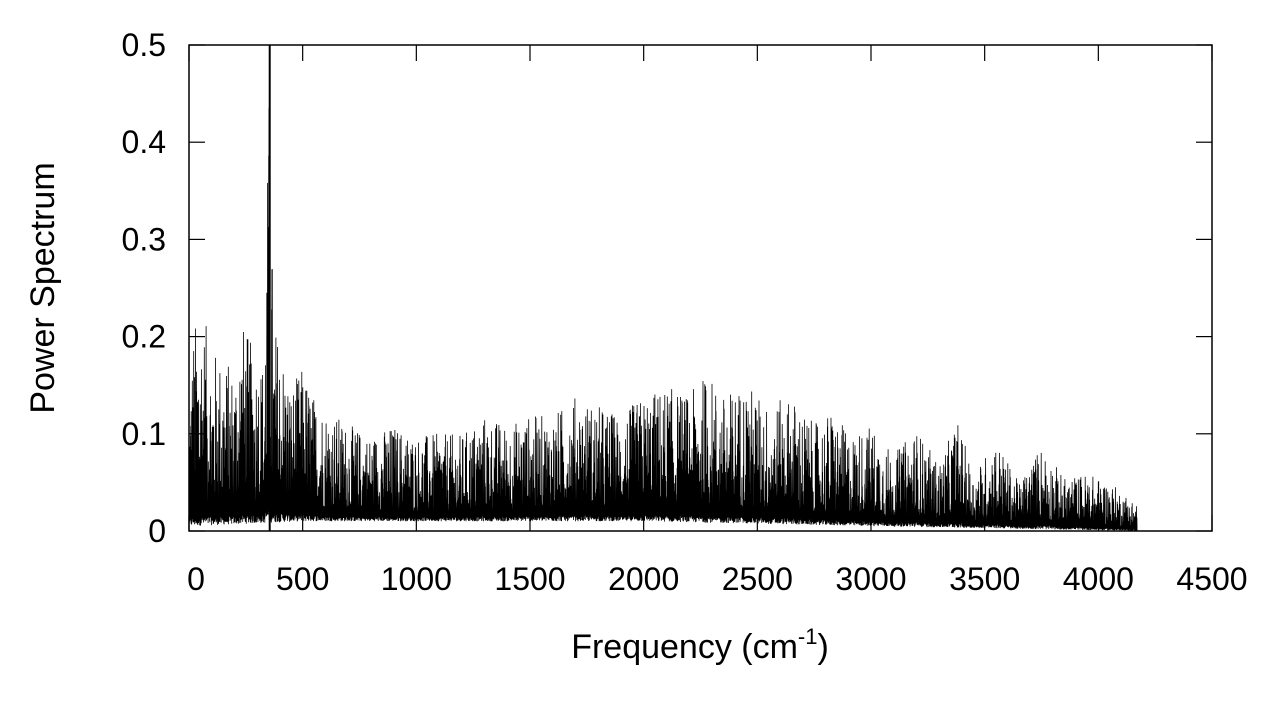 The width and height of the screenshot is (1280, 720). Describe the element at coordinates (684, 647) in the screenshot. I see `x-axis-title-main: Frequency (cm` at that location.